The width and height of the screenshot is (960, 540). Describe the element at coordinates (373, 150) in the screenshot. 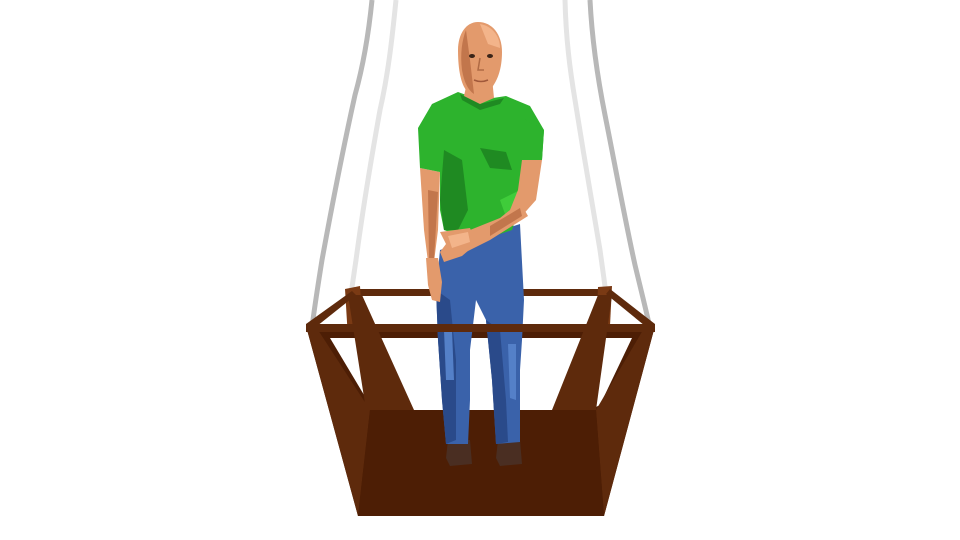

I see `rope-left-inner` at that location.